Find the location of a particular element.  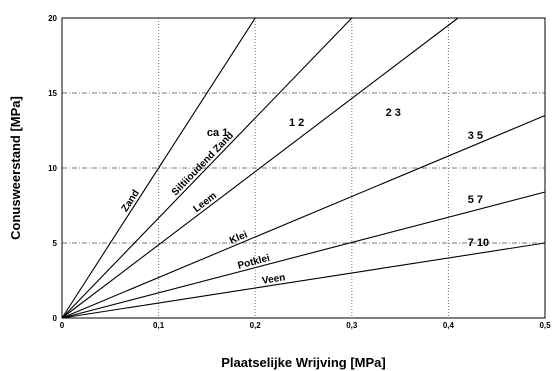

y-tick-label: 10 is located at coordinates (52, 168).